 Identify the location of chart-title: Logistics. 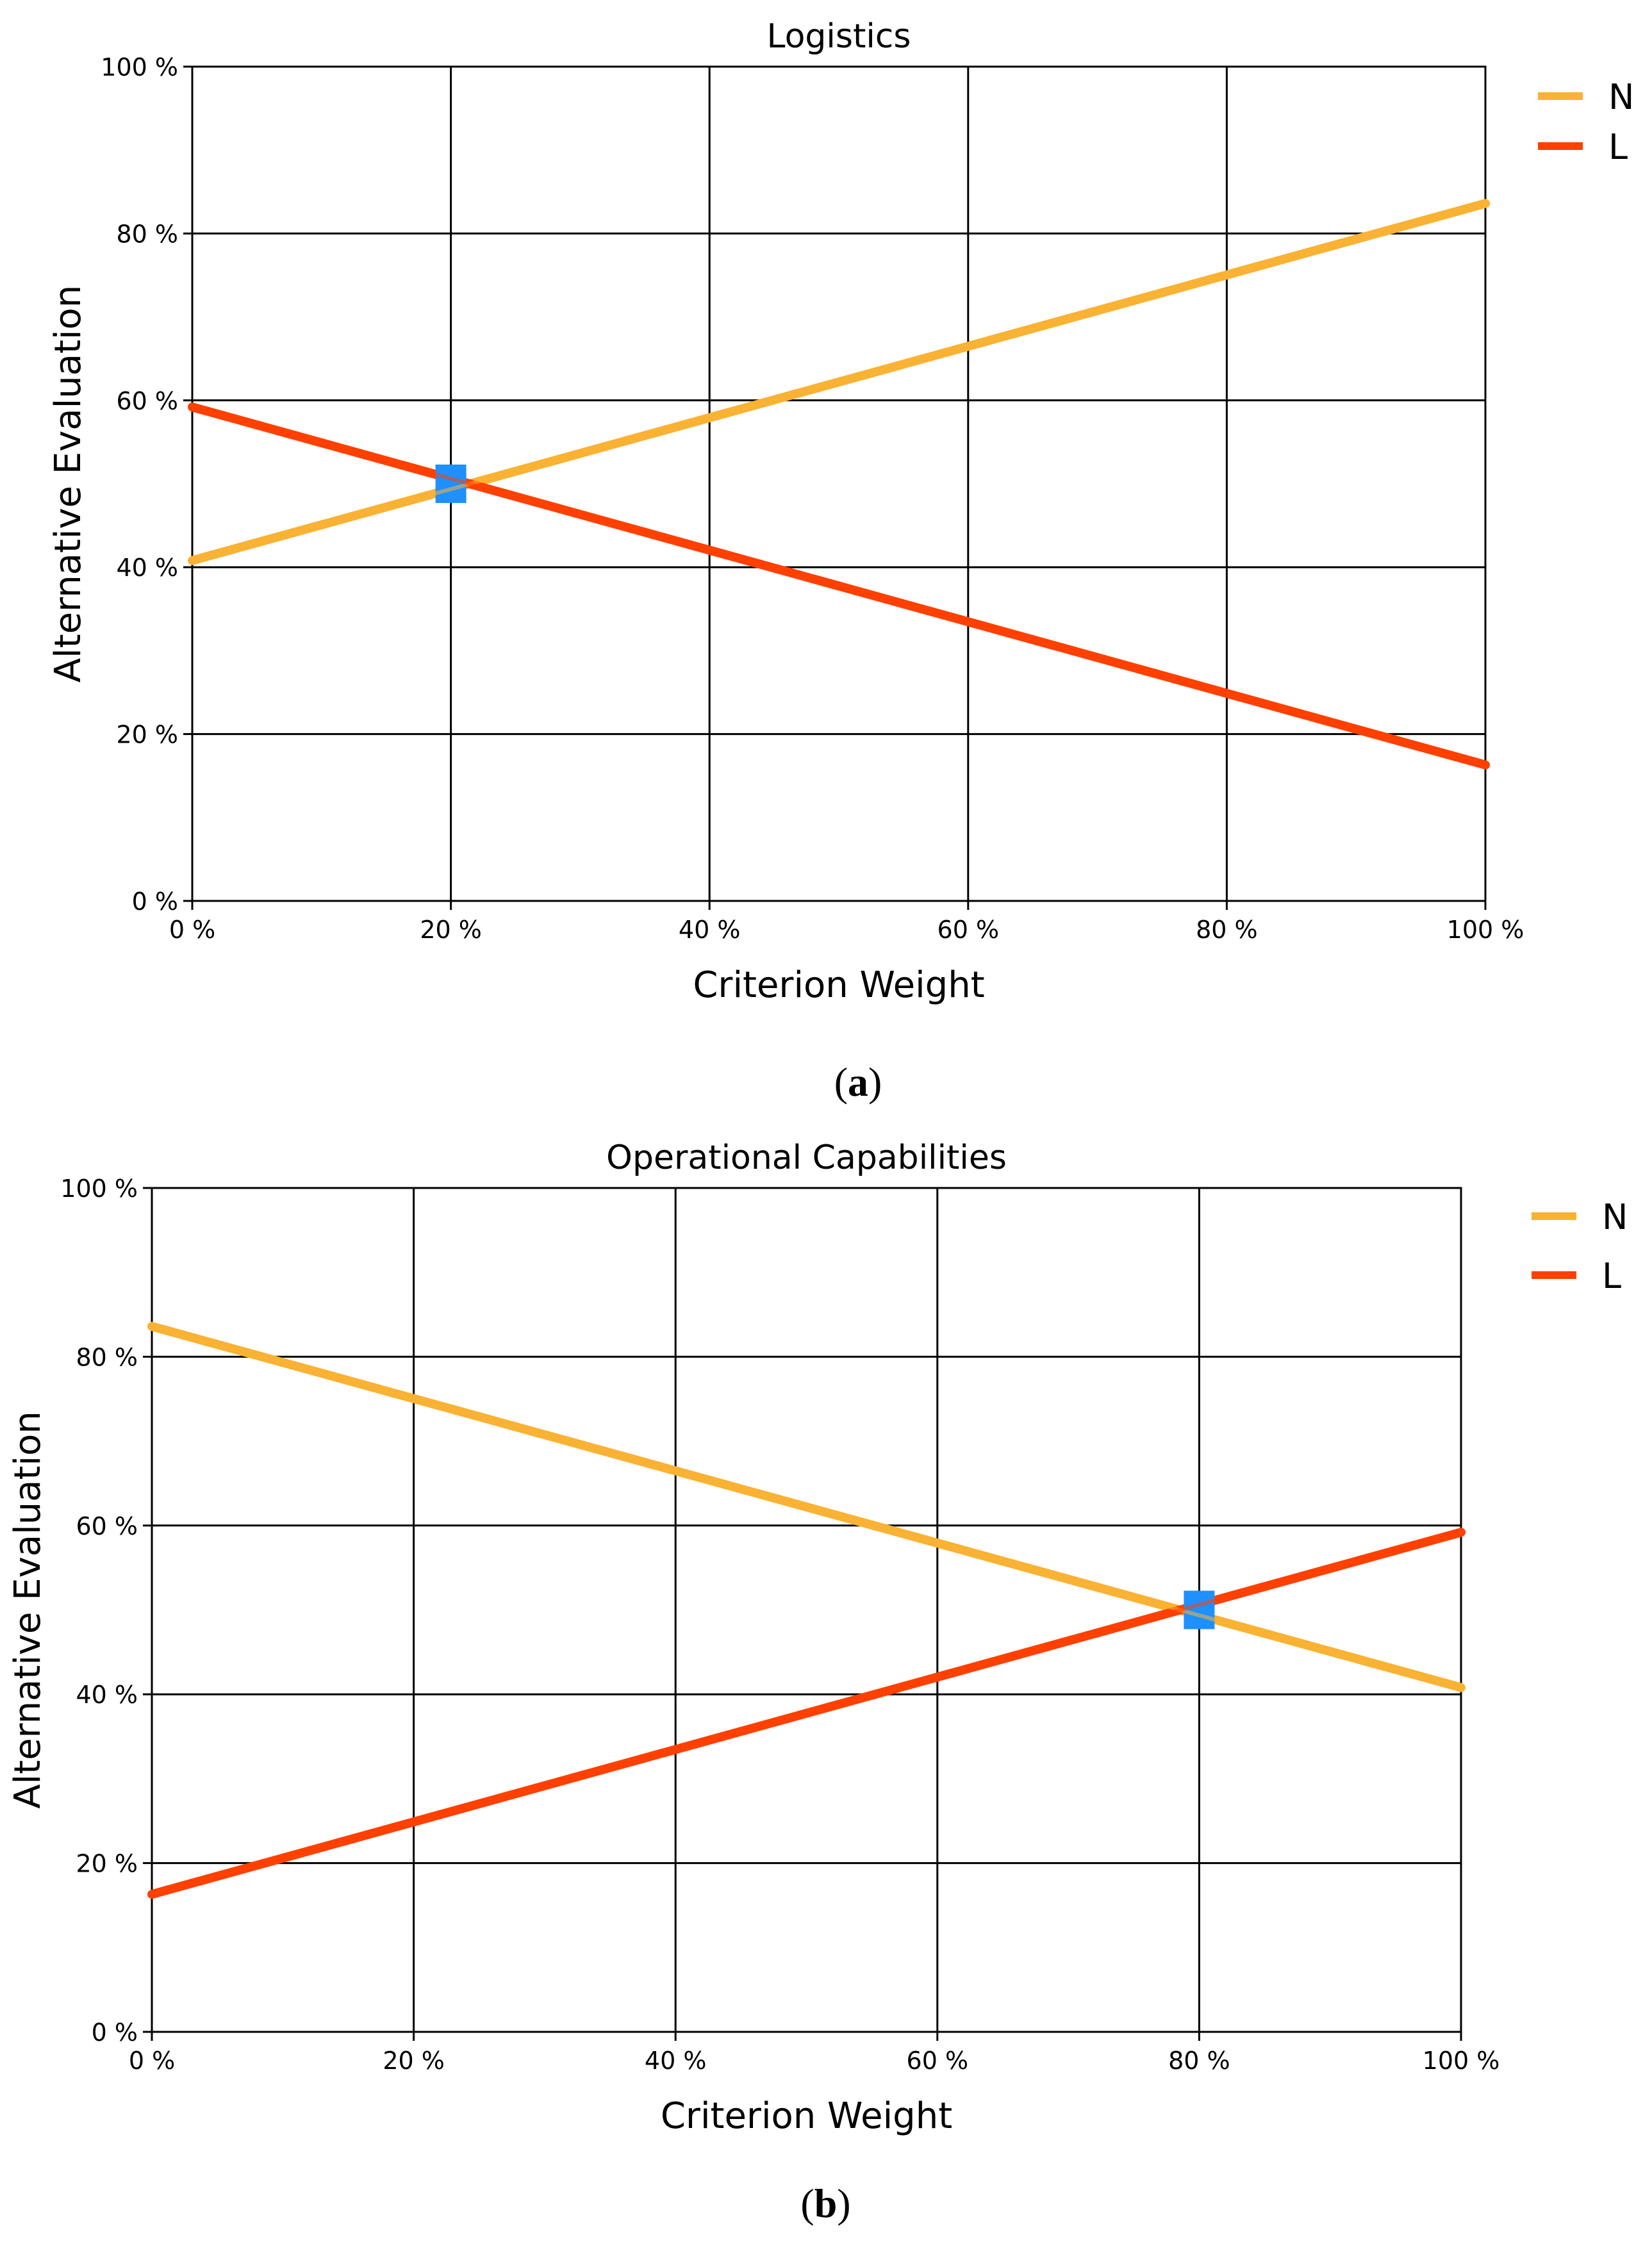
(839, 36).